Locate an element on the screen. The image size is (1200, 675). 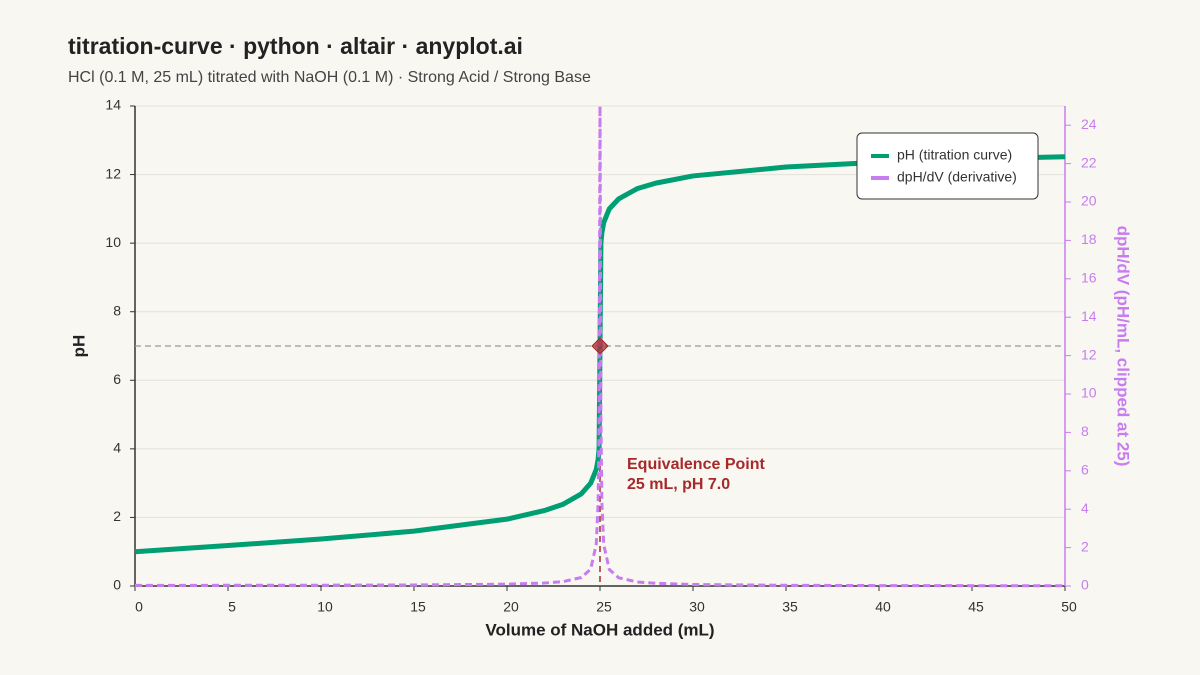
y2-tick-label: 16 is located at coordinates (1089, 278).